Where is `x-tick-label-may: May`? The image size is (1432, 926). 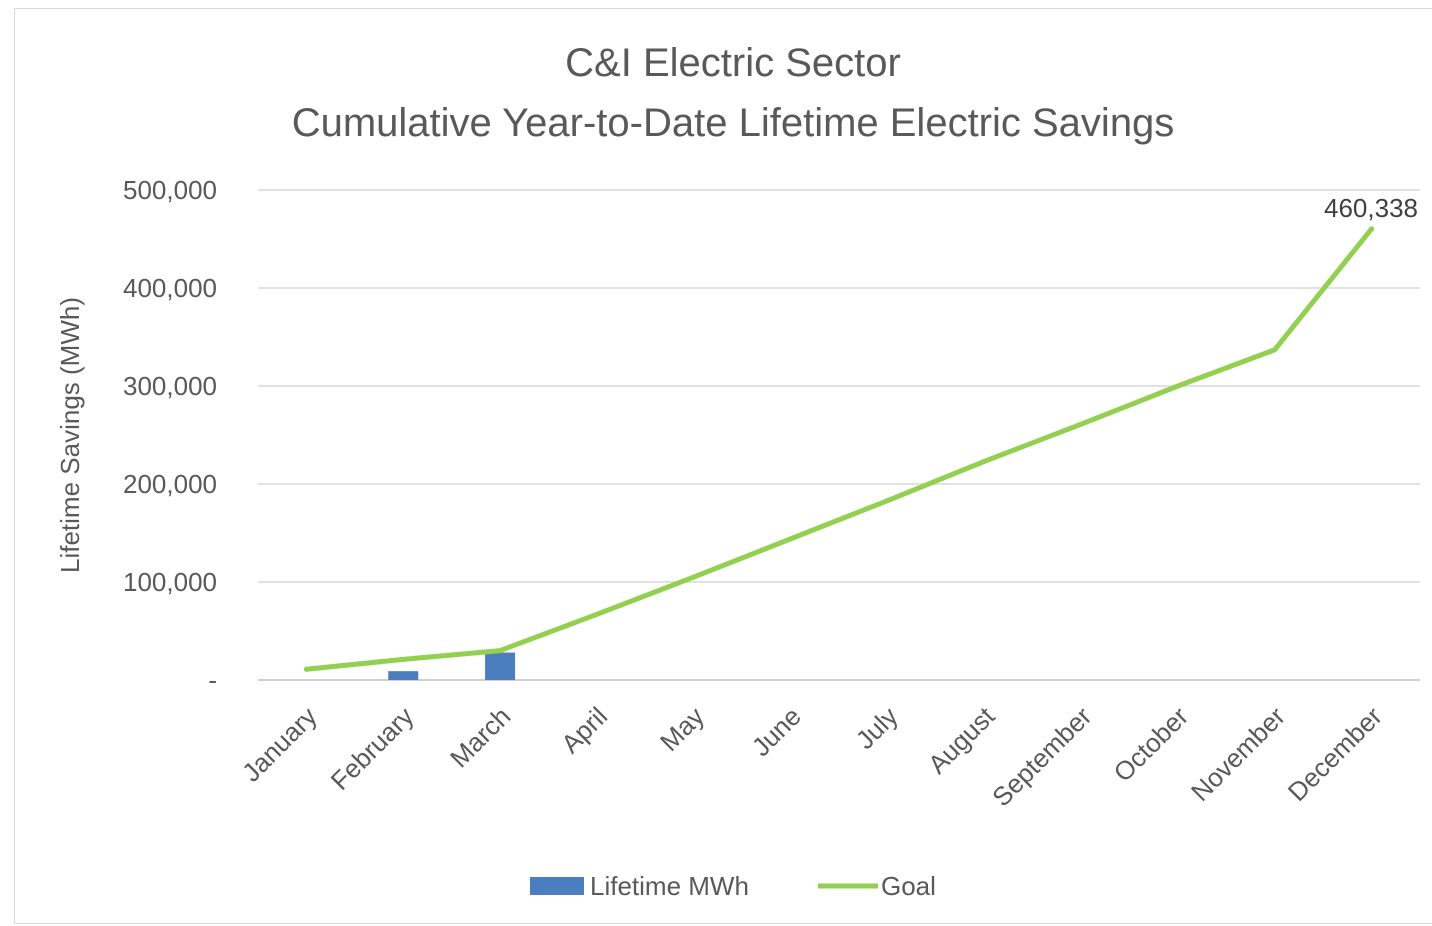
x-tick-label-may: May is located at coordinates (682, 729).